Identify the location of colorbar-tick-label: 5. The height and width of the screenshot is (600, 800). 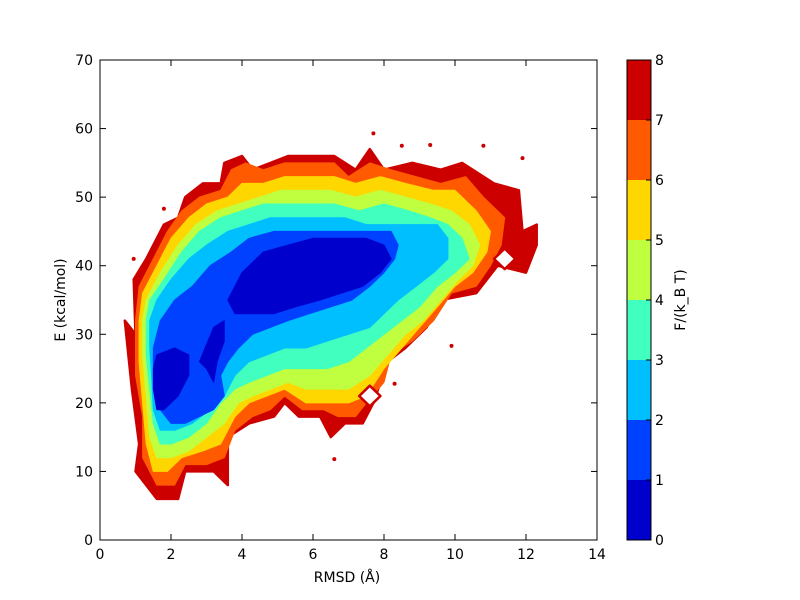
(659, 241).